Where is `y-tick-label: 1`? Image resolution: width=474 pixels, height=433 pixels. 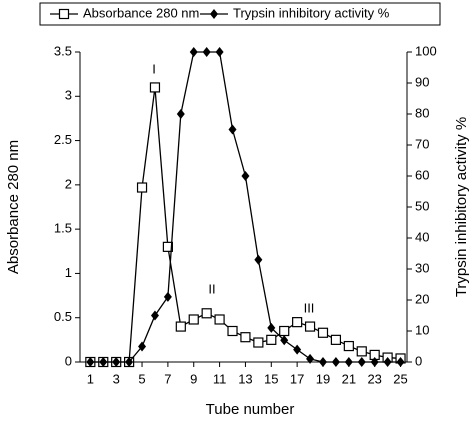
y-tick-label: 1 is located at coordinates (68, 272).